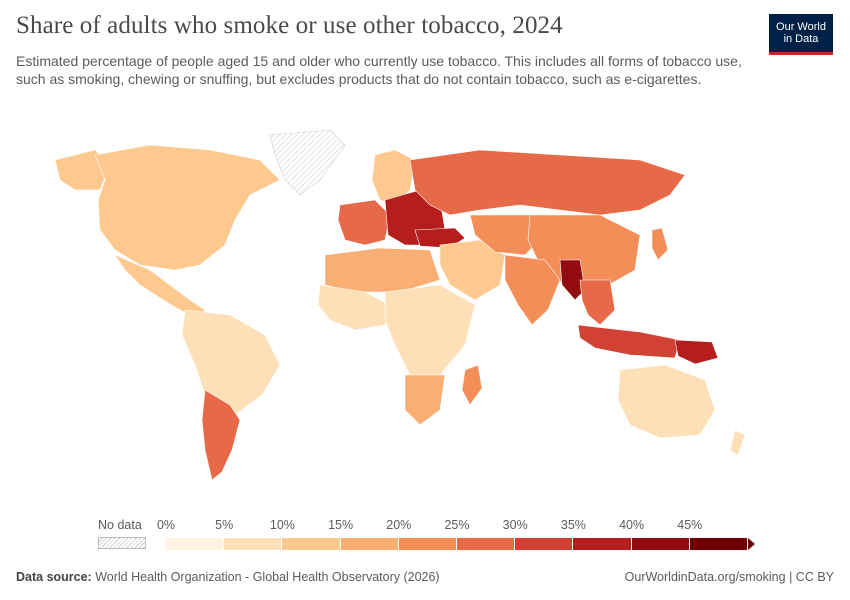 The width and height of the screenshot is (850, 600). Describe the element at coordinates (120, 525) in the screenshot. I see `legend-no-data-label: No data` at that location.